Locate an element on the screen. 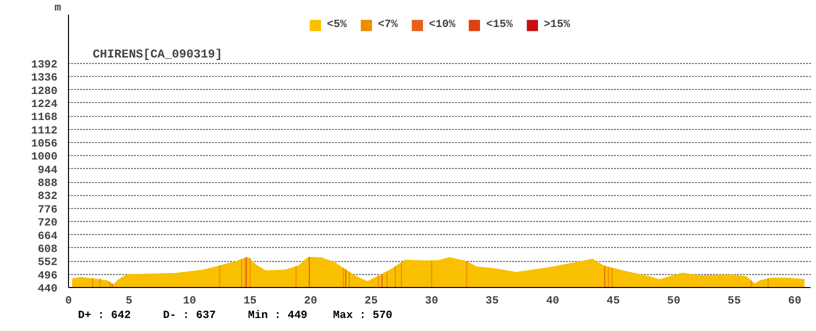 Image resolution: width=816 pixels, height=331 pixels. text: D- : 637 is located at coordinates (190, 316).